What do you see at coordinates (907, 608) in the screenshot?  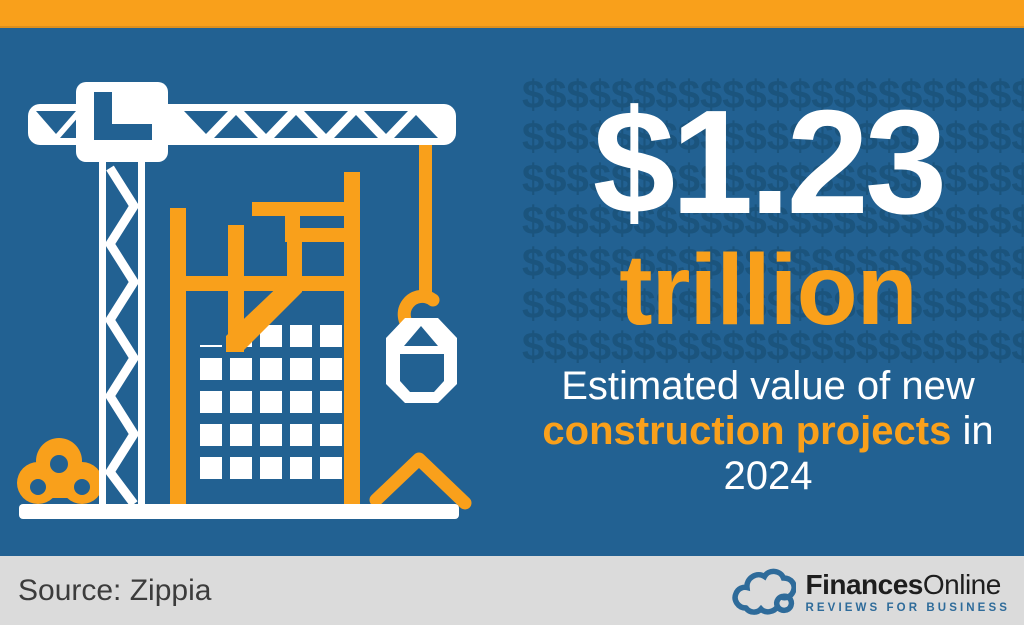 I see `brand-tagline: REVIEWS FOR BUSINESS` at bounding box center [907, 608].